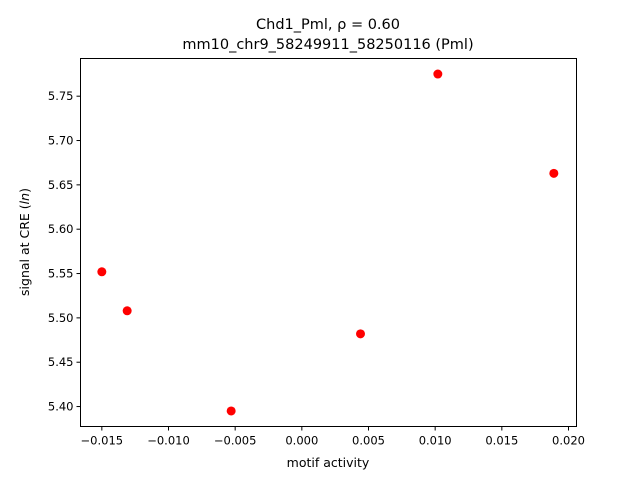  Describe the element at coordinates (64, 251) in the screenshot. I see `y-axis-ticks: 5.40 5.45 5.50 5.55 5.60 5.65 5.70 5.75` at that location.